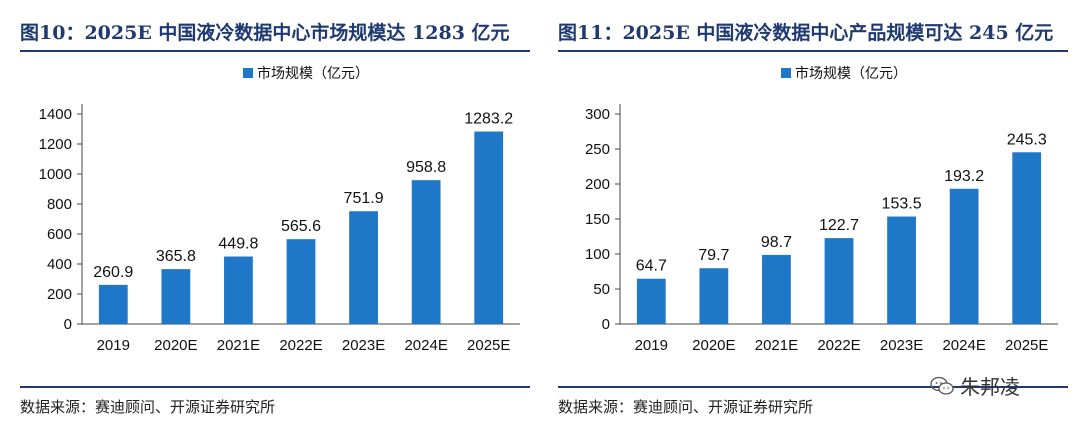  I want to click on data-label: 79.7, so click(713, 255).